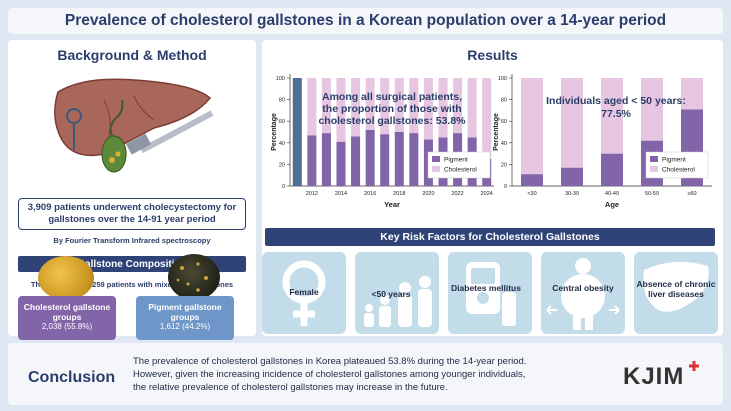 This screenshot has height=411, width=731. What do you see at coordinates (370, 194) in the screenshot?
I see `x-tick-label: 2016` at bounding box center [370, 194].